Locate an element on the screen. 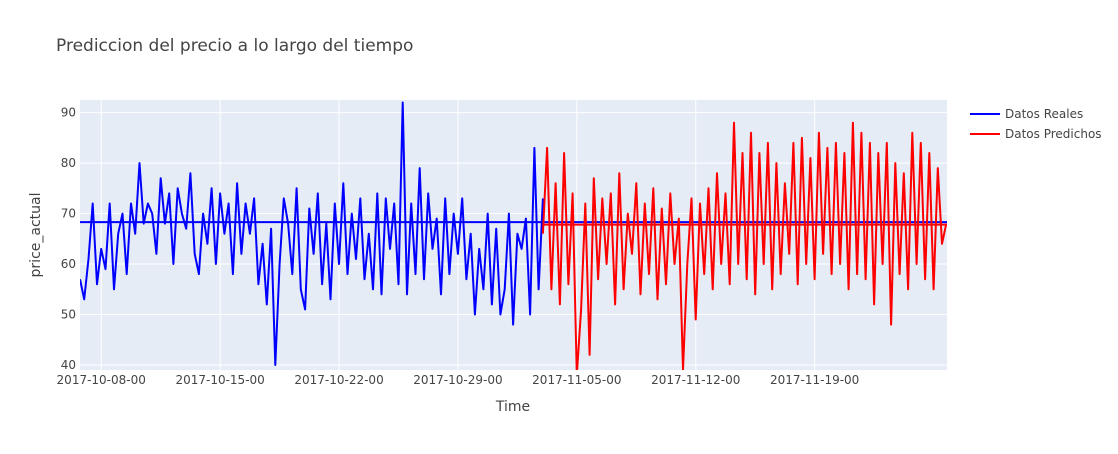 This screenshot has height=454, width=1118. legend-item-datos-reales: Datos Reales is located at coordinates (1026, 114).